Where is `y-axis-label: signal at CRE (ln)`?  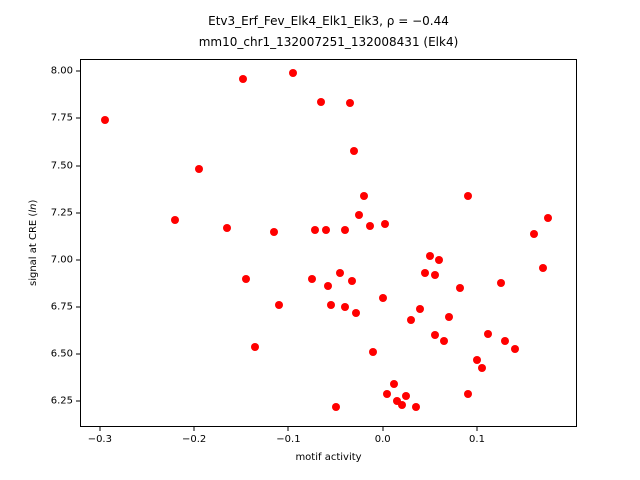
y-axis-label: signal at CRE (ln) is located at coordinates (35, 243).